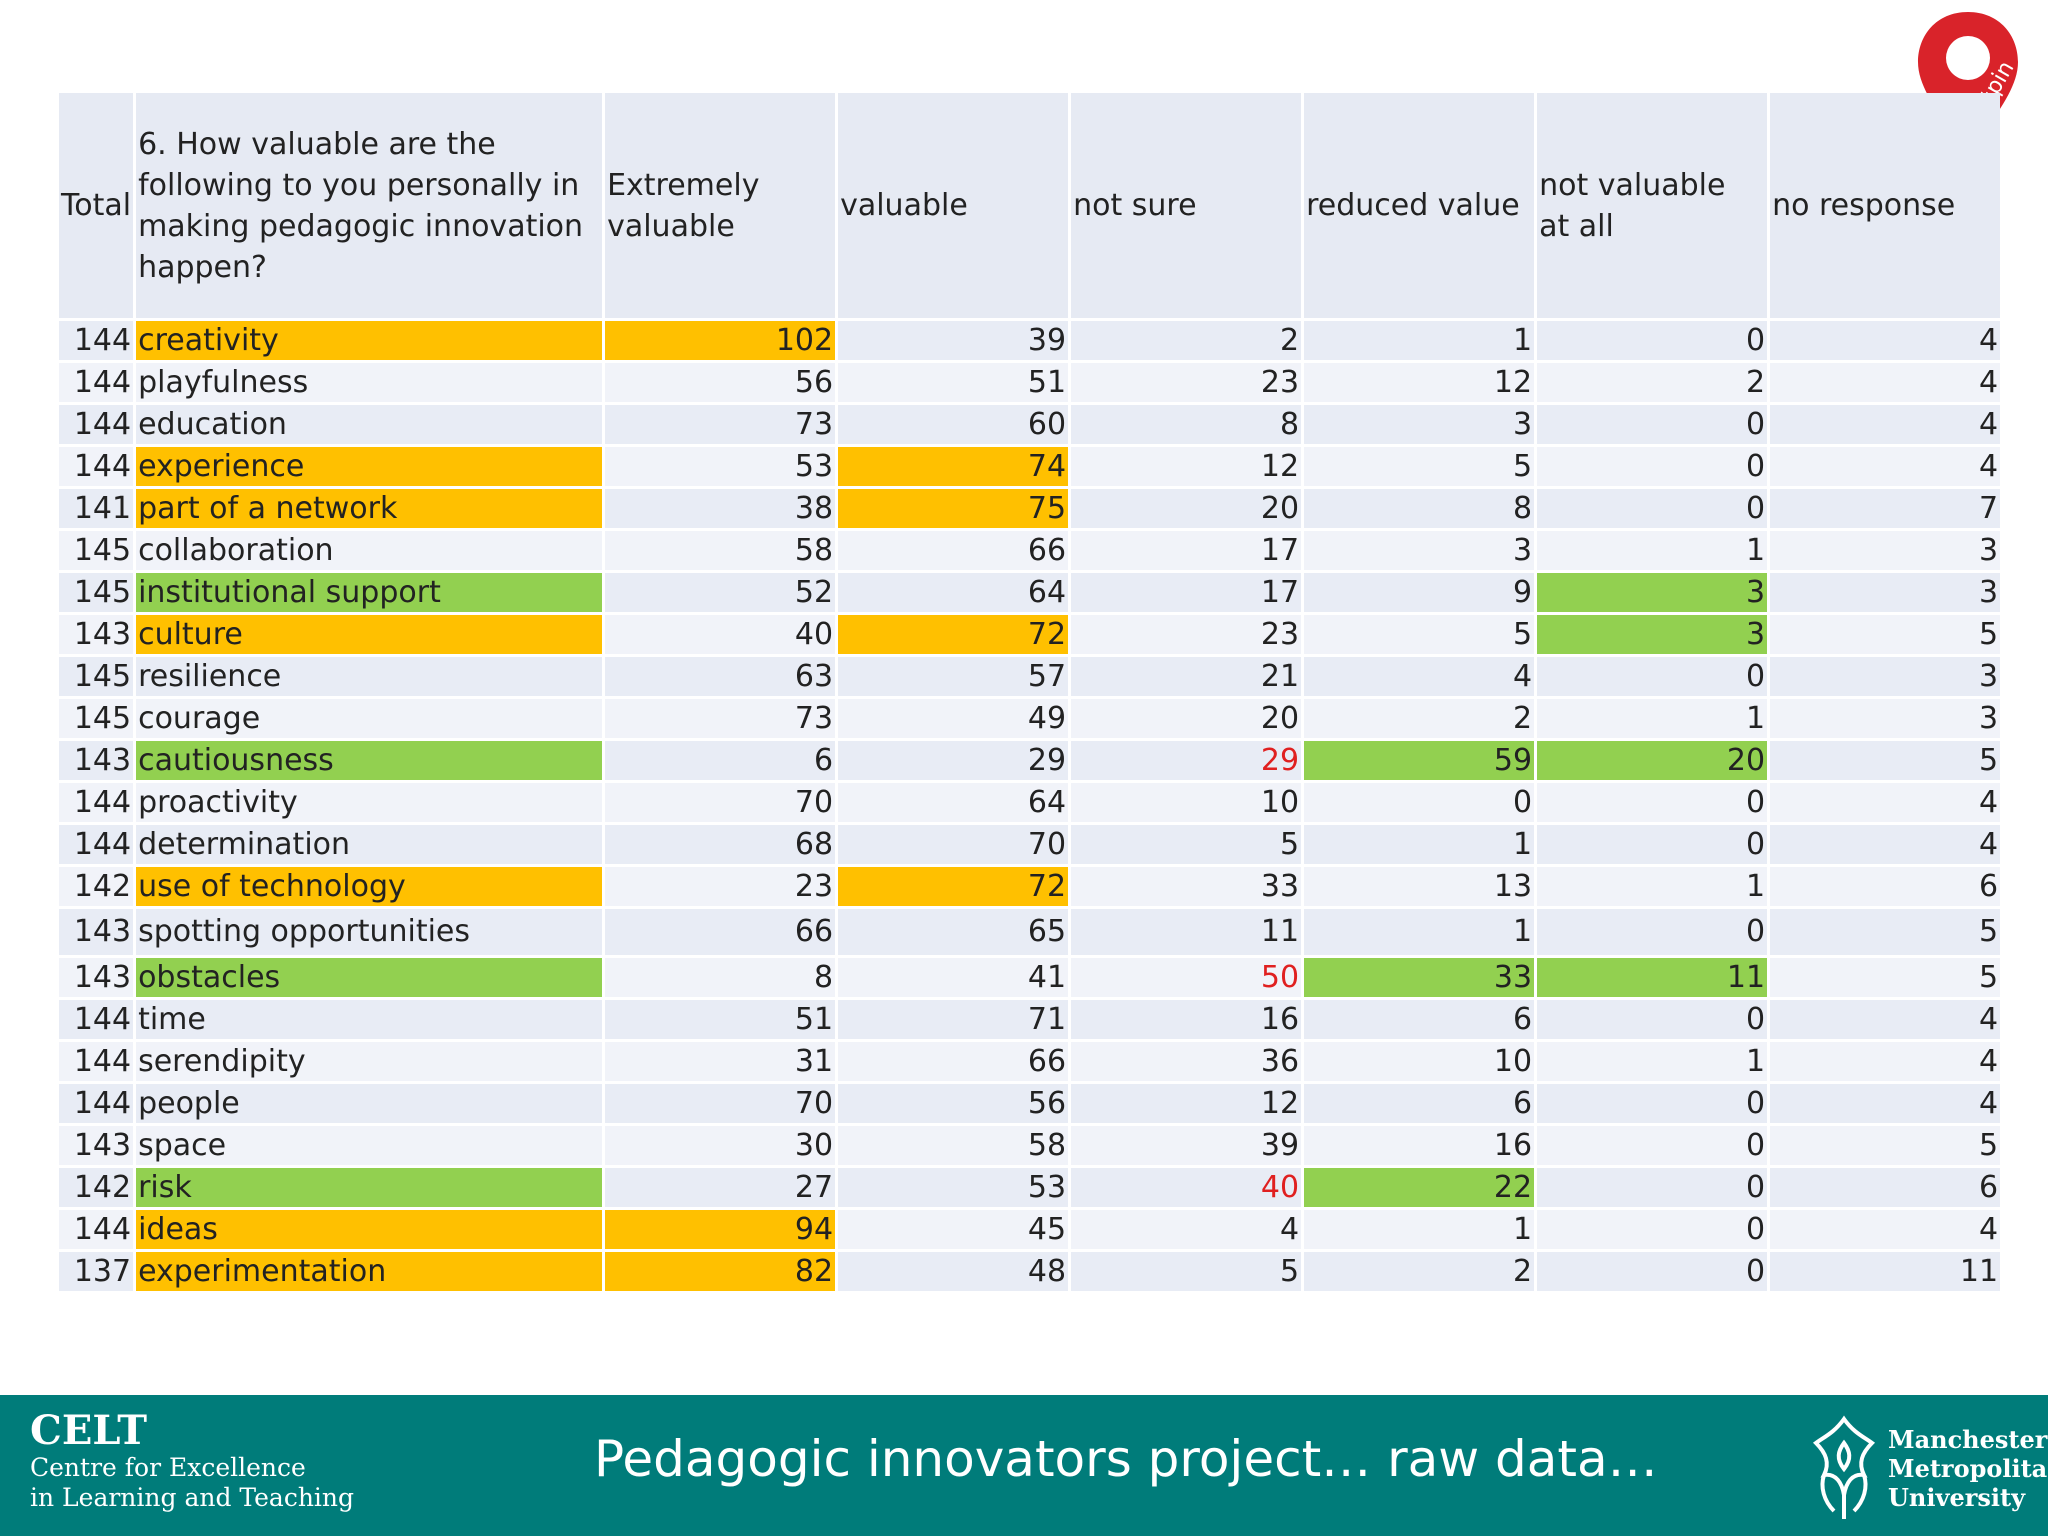 This screenshot has width=2048, height=1536. I want to click on table-row: 142 risk 27 53 40 22 0 6, so click(1030, 1187).